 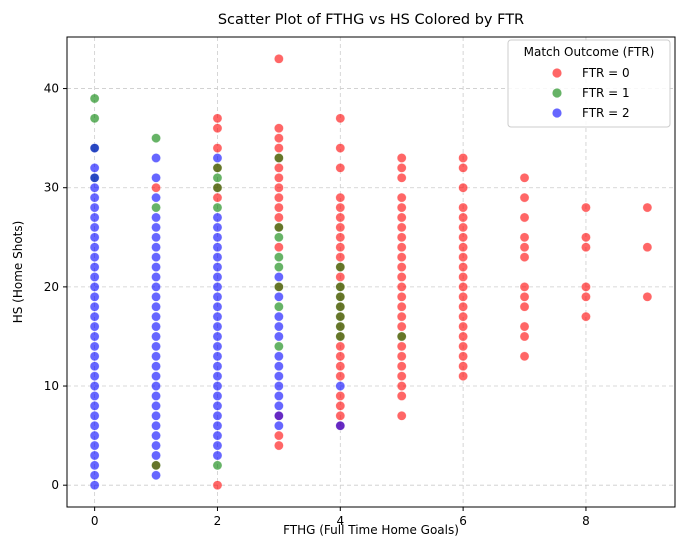 I want to click on y-tick-label: 30, so click(x=51, y=188).